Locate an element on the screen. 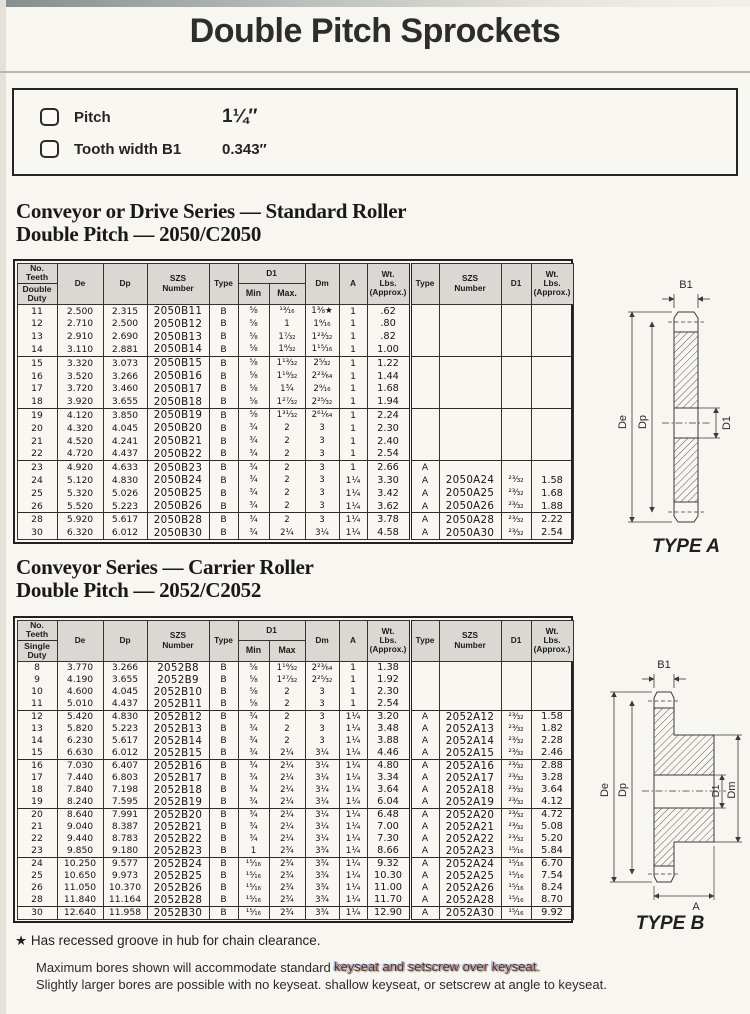 The width and height of the screenshot is (750, 1014). table-row: 18 3.920 3.655 2050B18 B ⅝ 1²⁷⁄₃₂ 2²⁵⁄₃₂ 1 1.94 is located at coordinates (295, 402).